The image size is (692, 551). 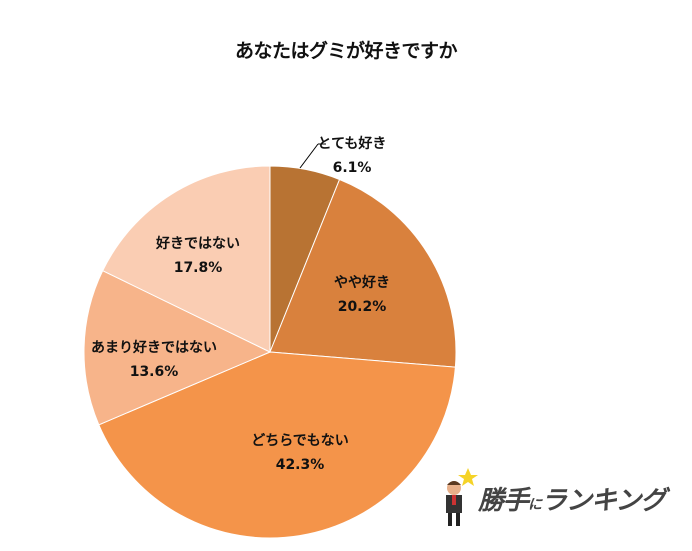 I want to click on slice-label-dislike: 好きではない 17.8%, so click(x=198, y=256).